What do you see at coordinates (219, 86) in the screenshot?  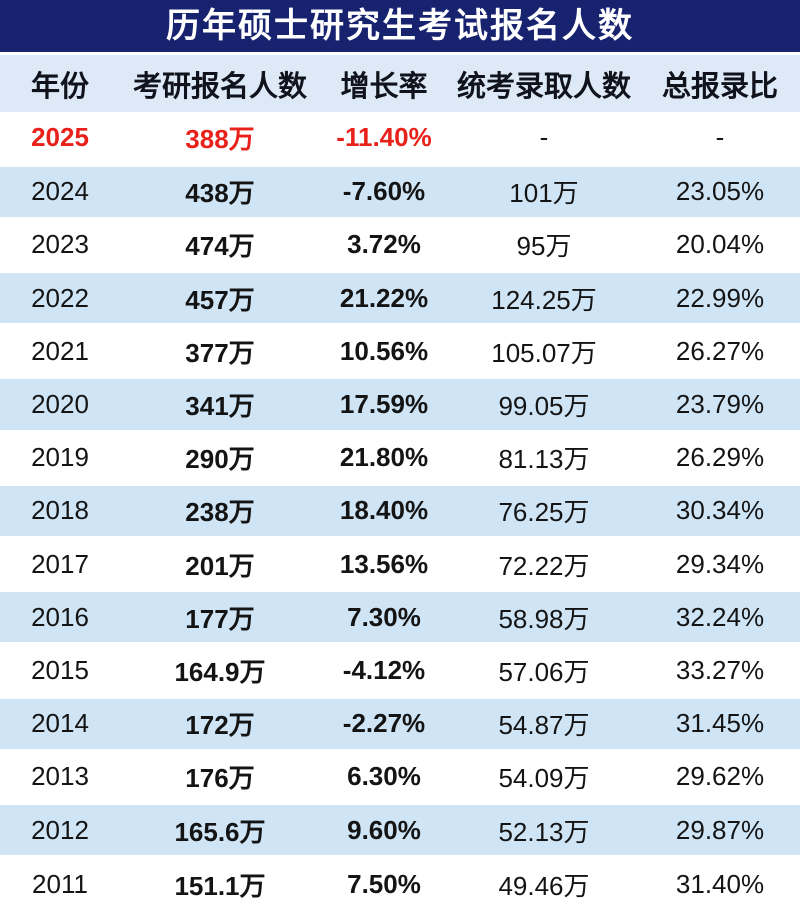 I see `col-header-applicants: 考研报名人数` at bounding box center [219, 86].